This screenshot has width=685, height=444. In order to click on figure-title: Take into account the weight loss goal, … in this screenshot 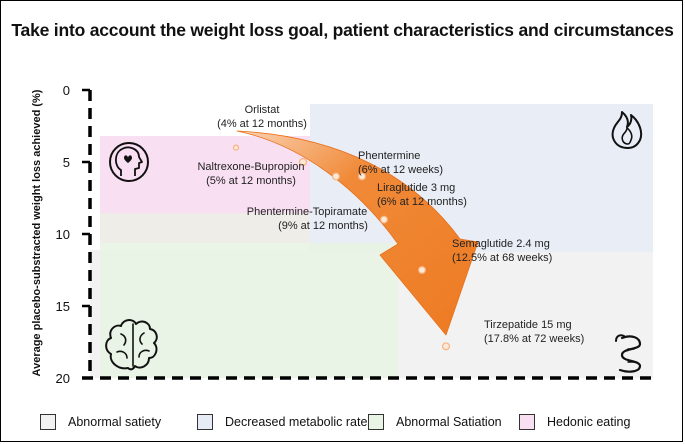, I will do `click(342, 30)`.